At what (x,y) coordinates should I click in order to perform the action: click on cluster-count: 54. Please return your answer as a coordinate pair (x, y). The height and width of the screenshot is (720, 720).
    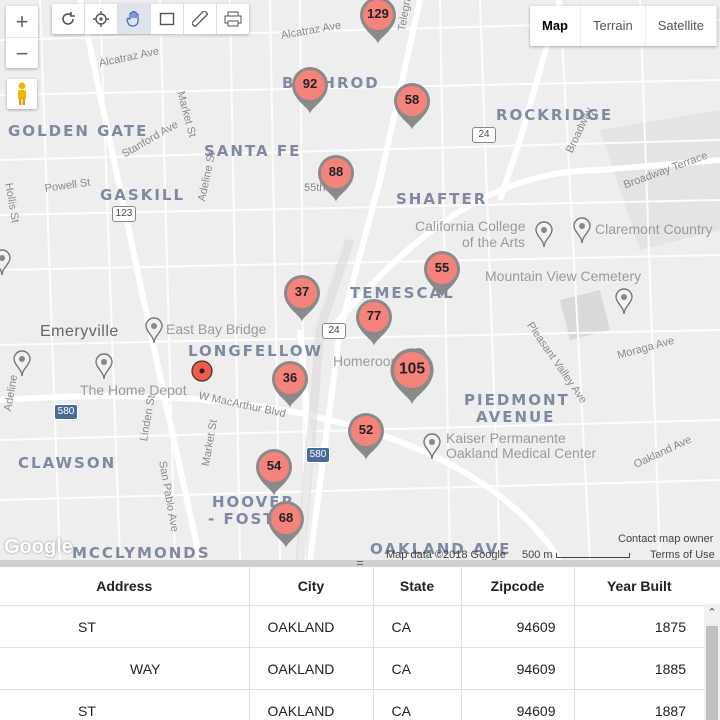
    Looking at the image, I should click on (274, 465).